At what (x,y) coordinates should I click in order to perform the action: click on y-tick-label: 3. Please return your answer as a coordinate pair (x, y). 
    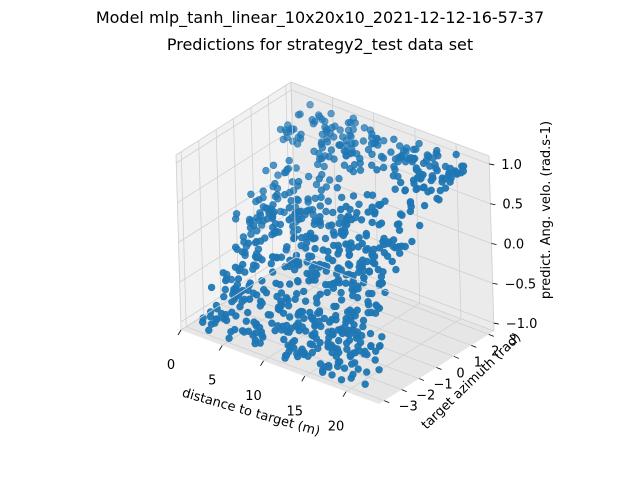
    Looking at the image, I should click on (513, 340).